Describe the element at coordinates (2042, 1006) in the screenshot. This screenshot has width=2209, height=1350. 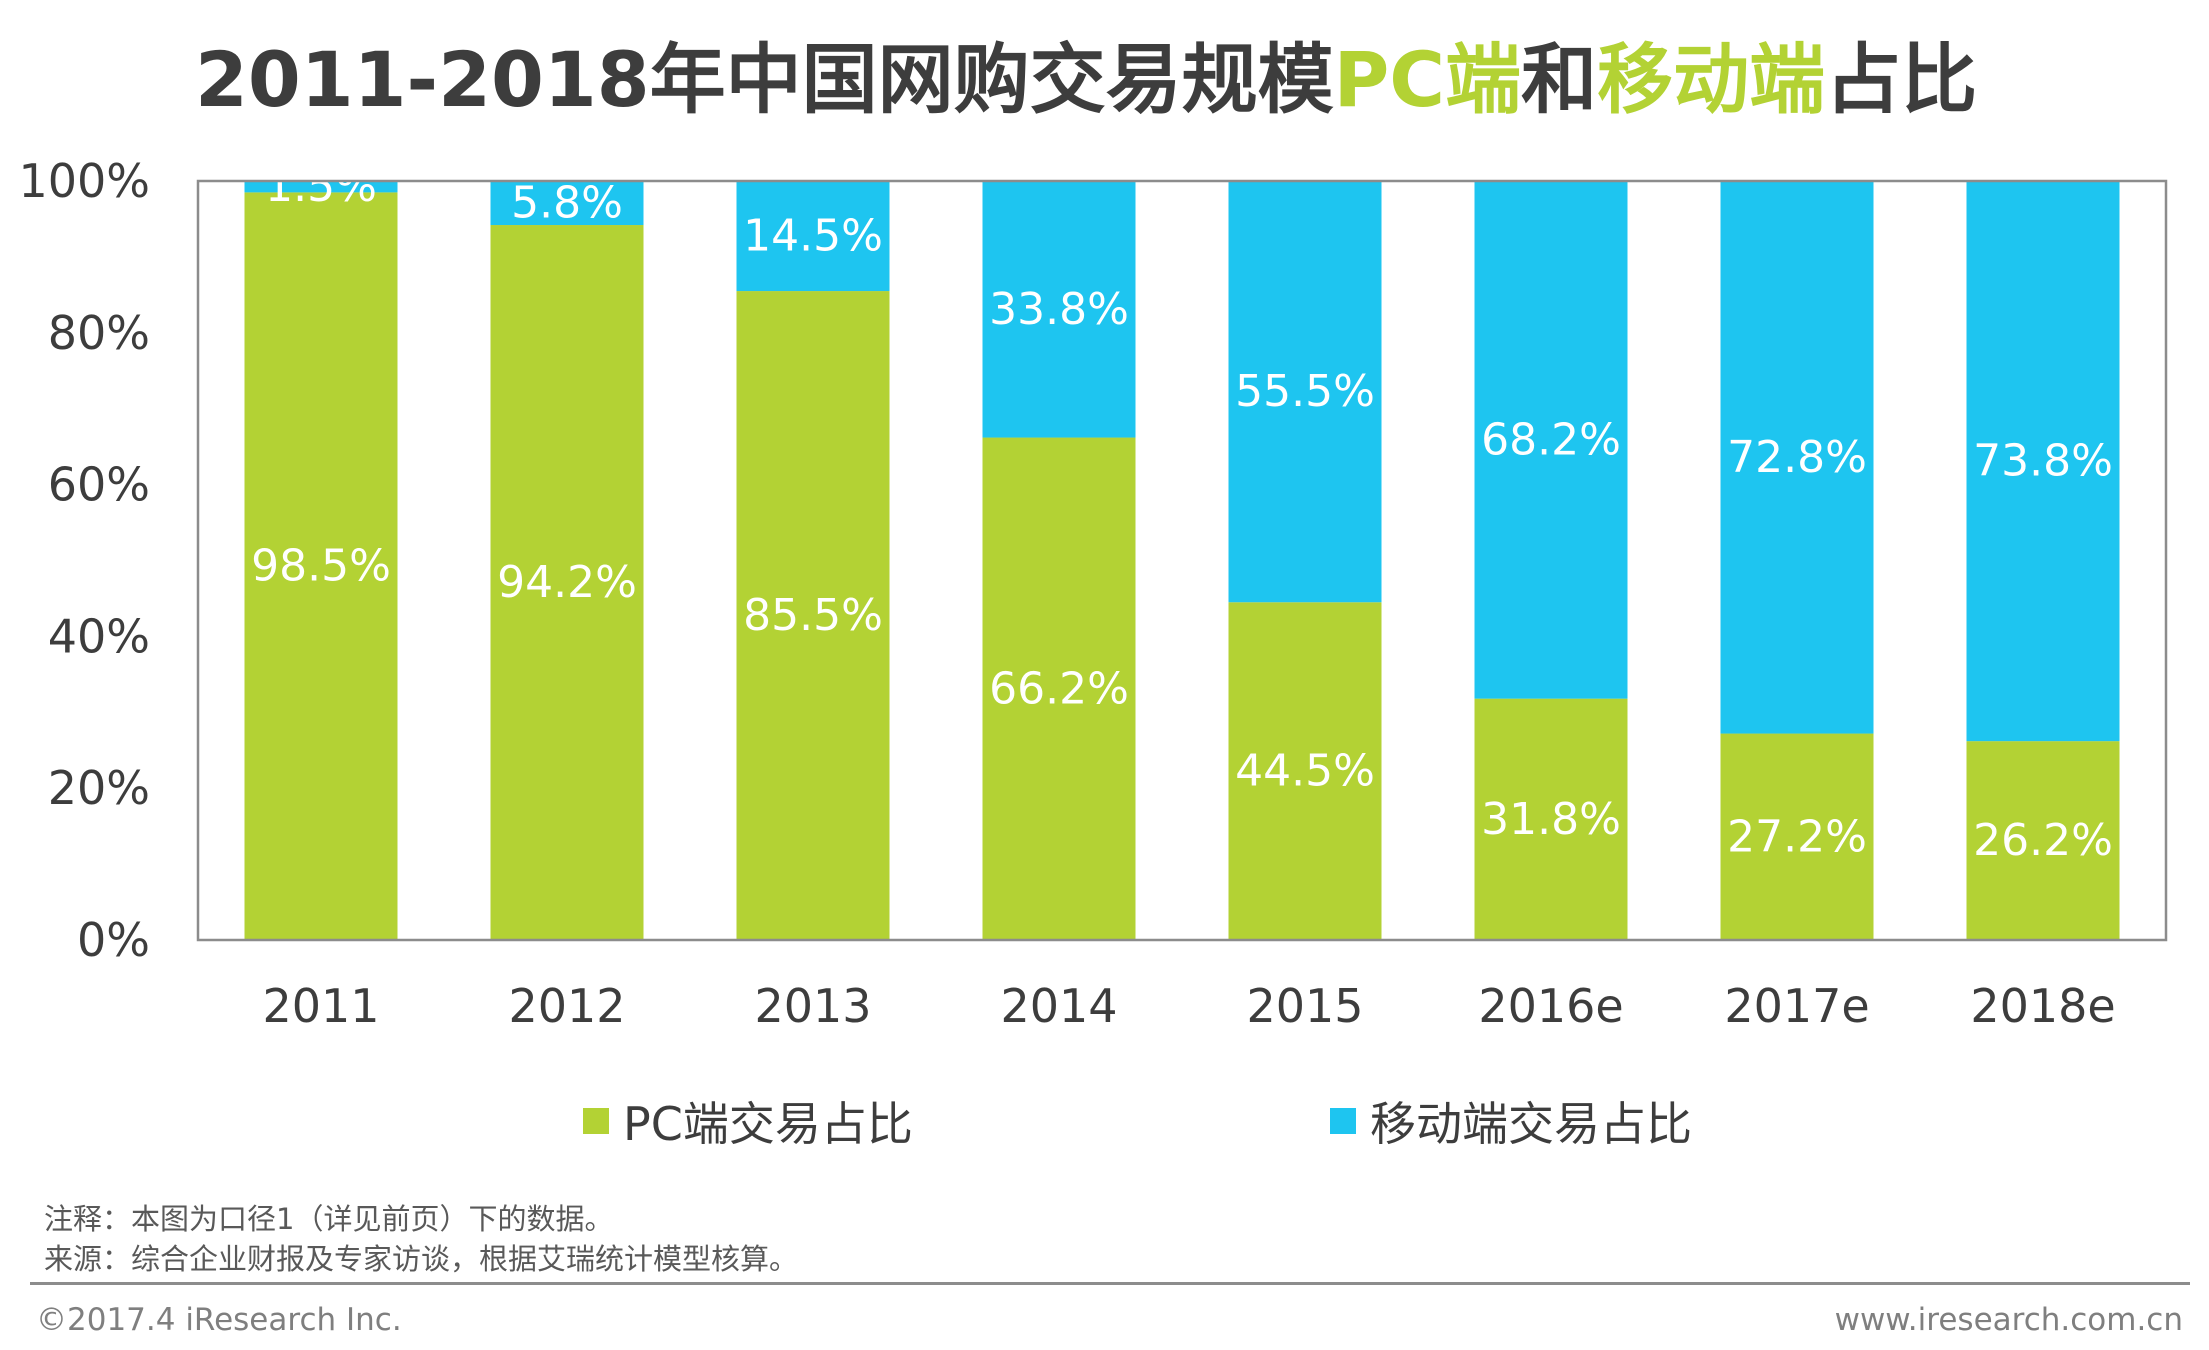
I see `x-tick-label-2018e: 2018e` at that location.